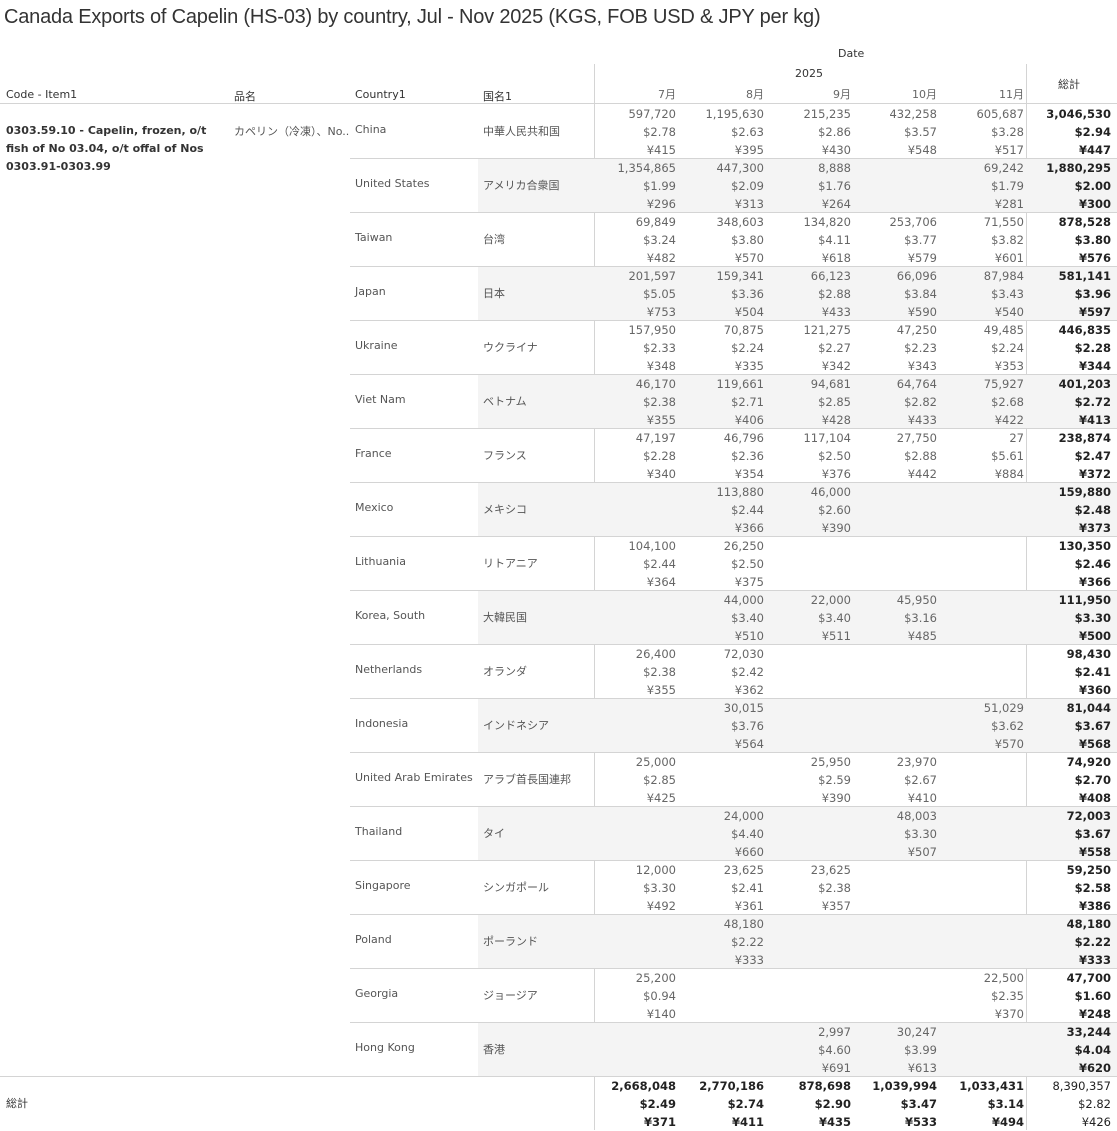 This screenshot has width=1117, height=1131. Describe the element at coordinates (1016, 438) in the screenshot. I see `kgs-value: 27` at that location.